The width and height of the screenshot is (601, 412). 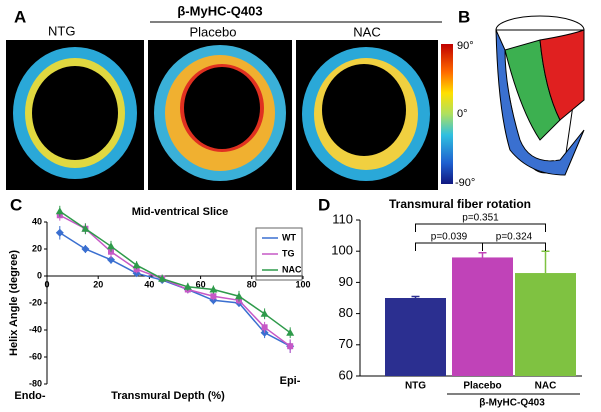 I want to click on x-tick-label: 20, so click(x=98, y=284).